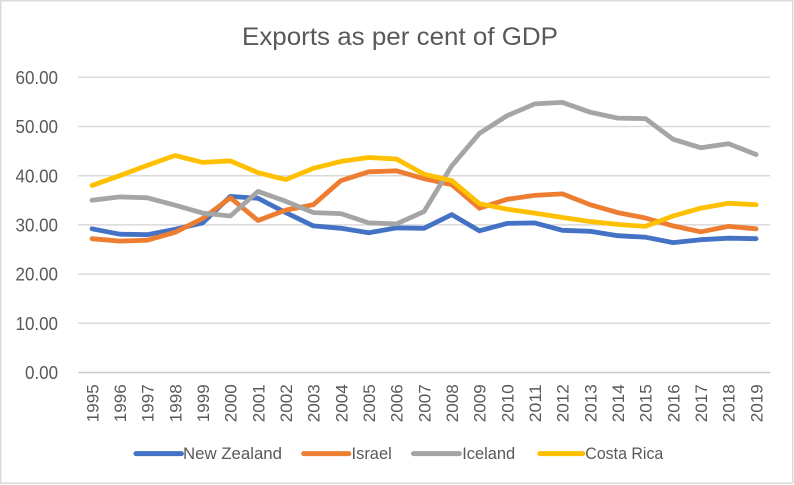 The height and width of the screenshot is (485, 794). What do you see at coordinates (314, 403) in the screenshot?
I see `svg-text: 2003` at bounding box center [314, 403].